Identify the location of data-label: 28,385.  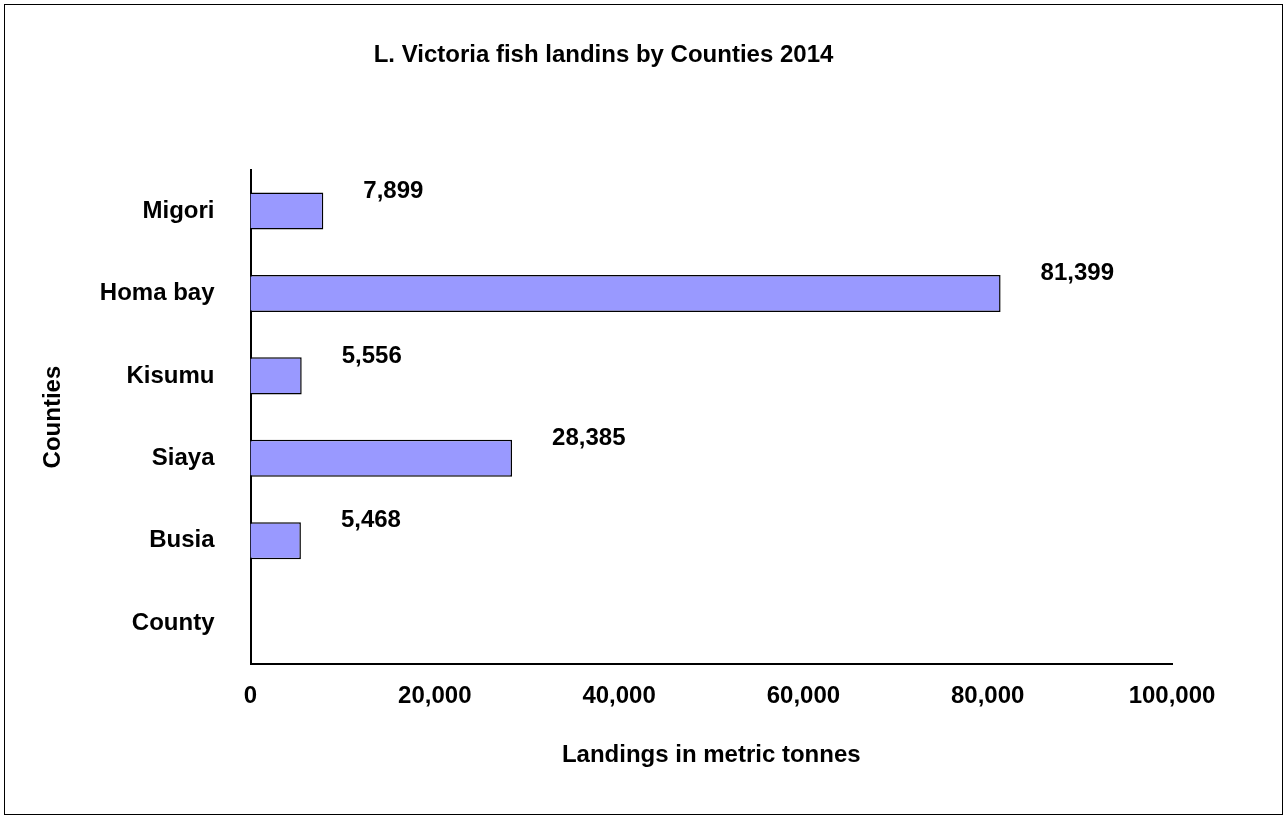
(589, 436).